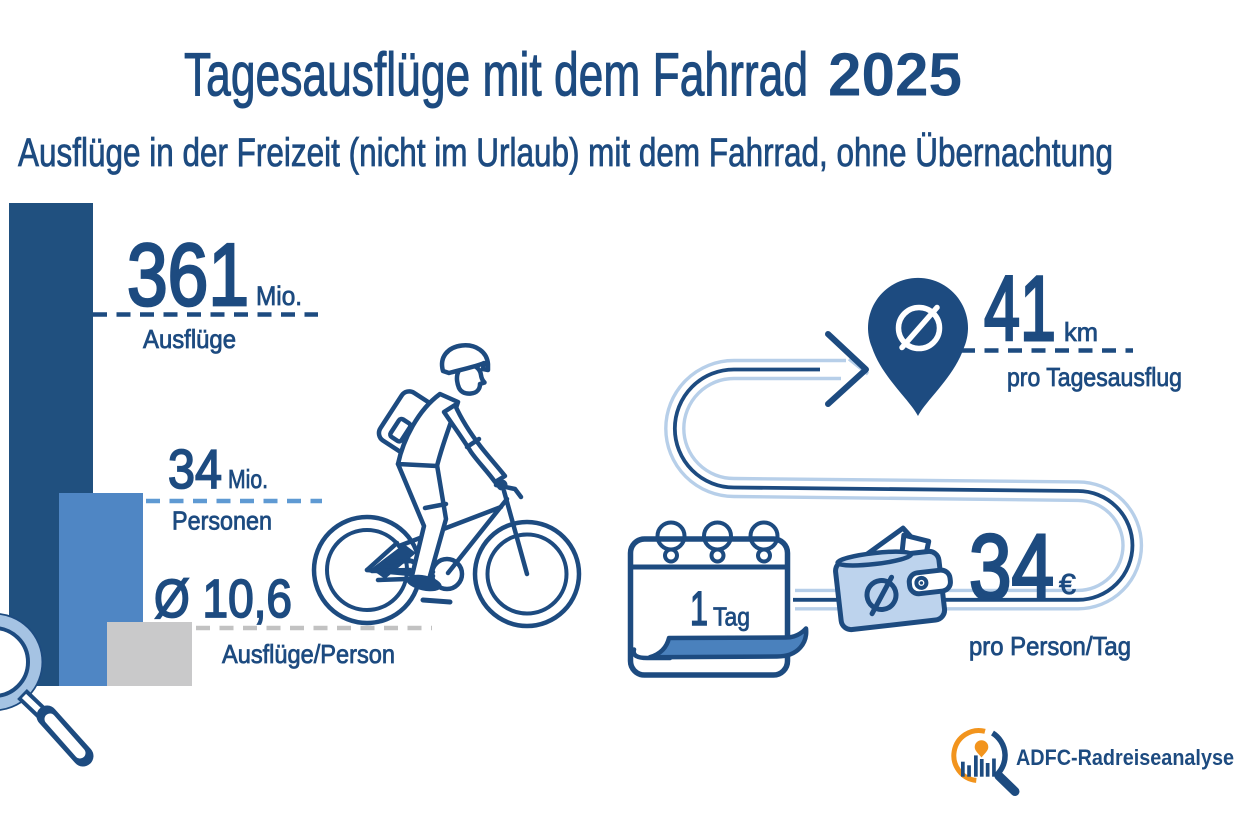  I want to click on svg-text: ADFC-Radreiseanalyse, so click(1125, 757).